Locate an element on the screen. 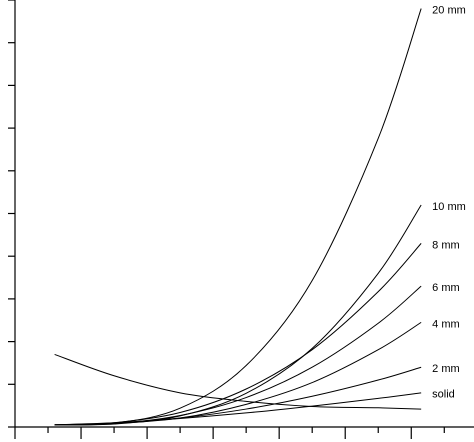  series-label: 6 mm is located at coordinates (446, 288).